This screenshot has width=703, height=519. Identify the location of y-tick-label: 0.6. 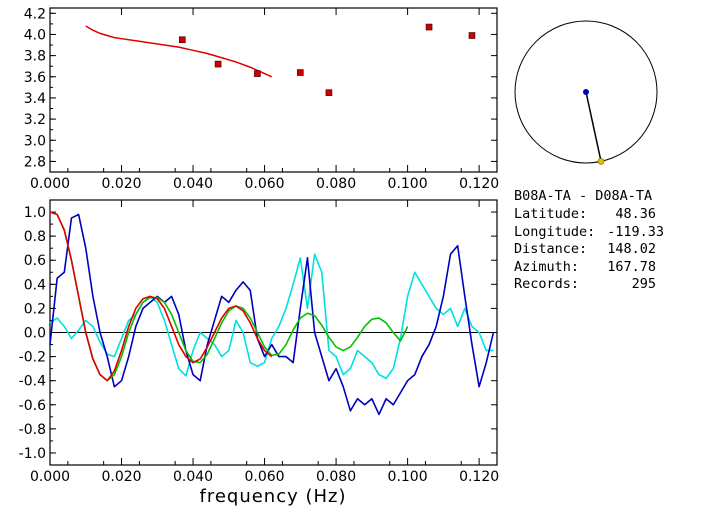
(35, 261).